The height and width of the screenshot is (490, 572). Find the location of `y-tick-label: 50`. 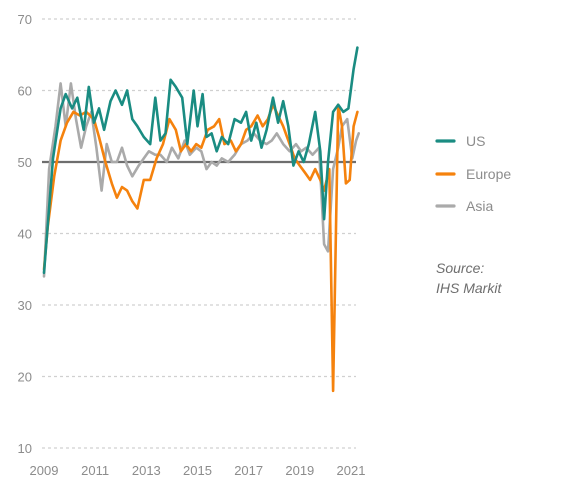

y-tick-label: 50 is located at coordinates (25, 162).